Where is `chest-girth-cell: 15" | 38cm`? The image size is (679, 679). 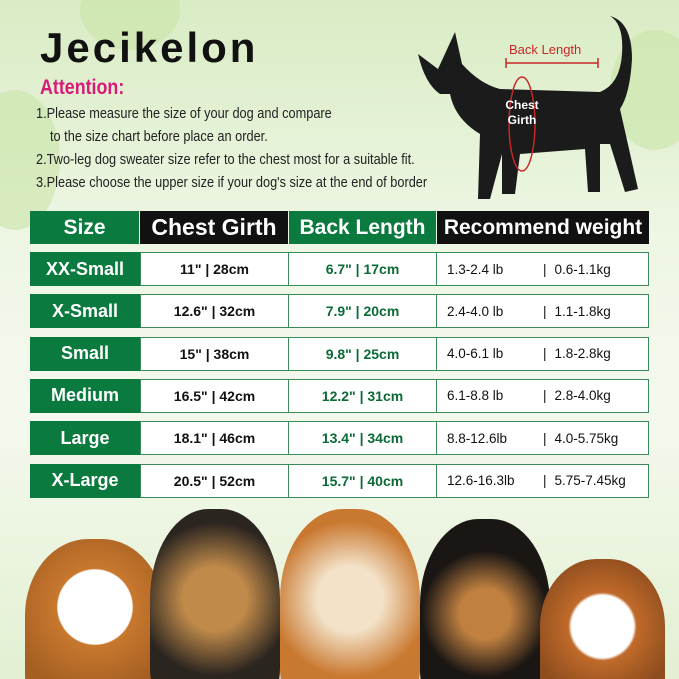
chest-girth-cell: 15" | 38cm is located at coordinates (214, 353).